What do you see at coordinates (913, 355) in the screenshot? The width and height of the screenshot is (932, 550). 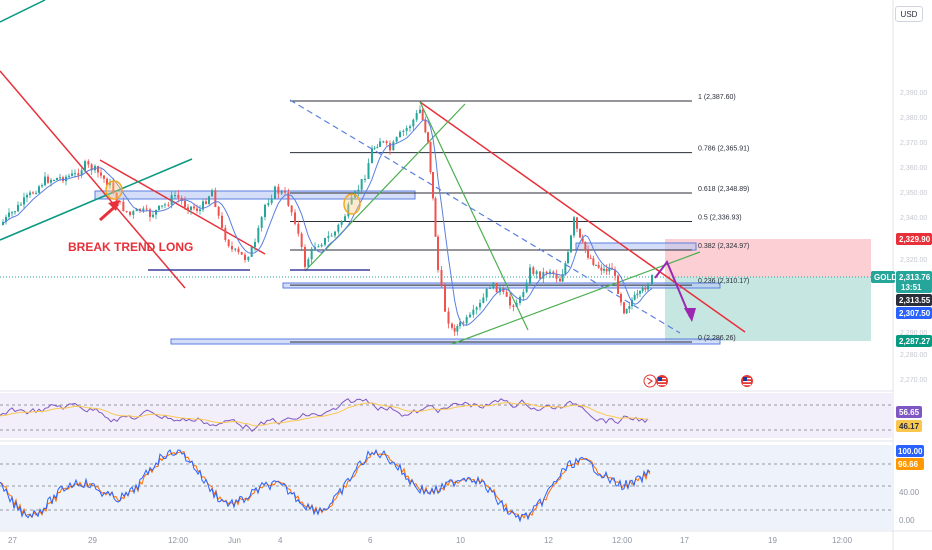 I see `svg-text: 2,280.00` at bounding box center [913, 355].